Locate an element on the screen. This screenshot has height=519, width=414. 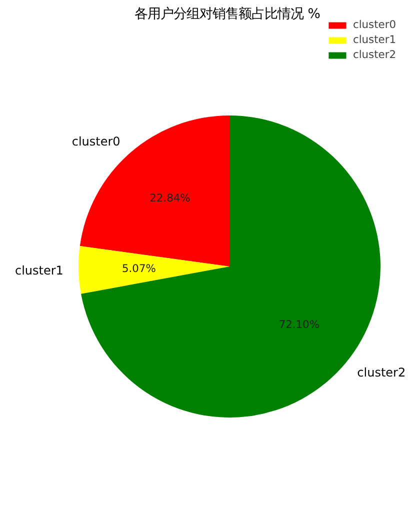
legend-label: cluster0 is located at coordinates (374, 24).